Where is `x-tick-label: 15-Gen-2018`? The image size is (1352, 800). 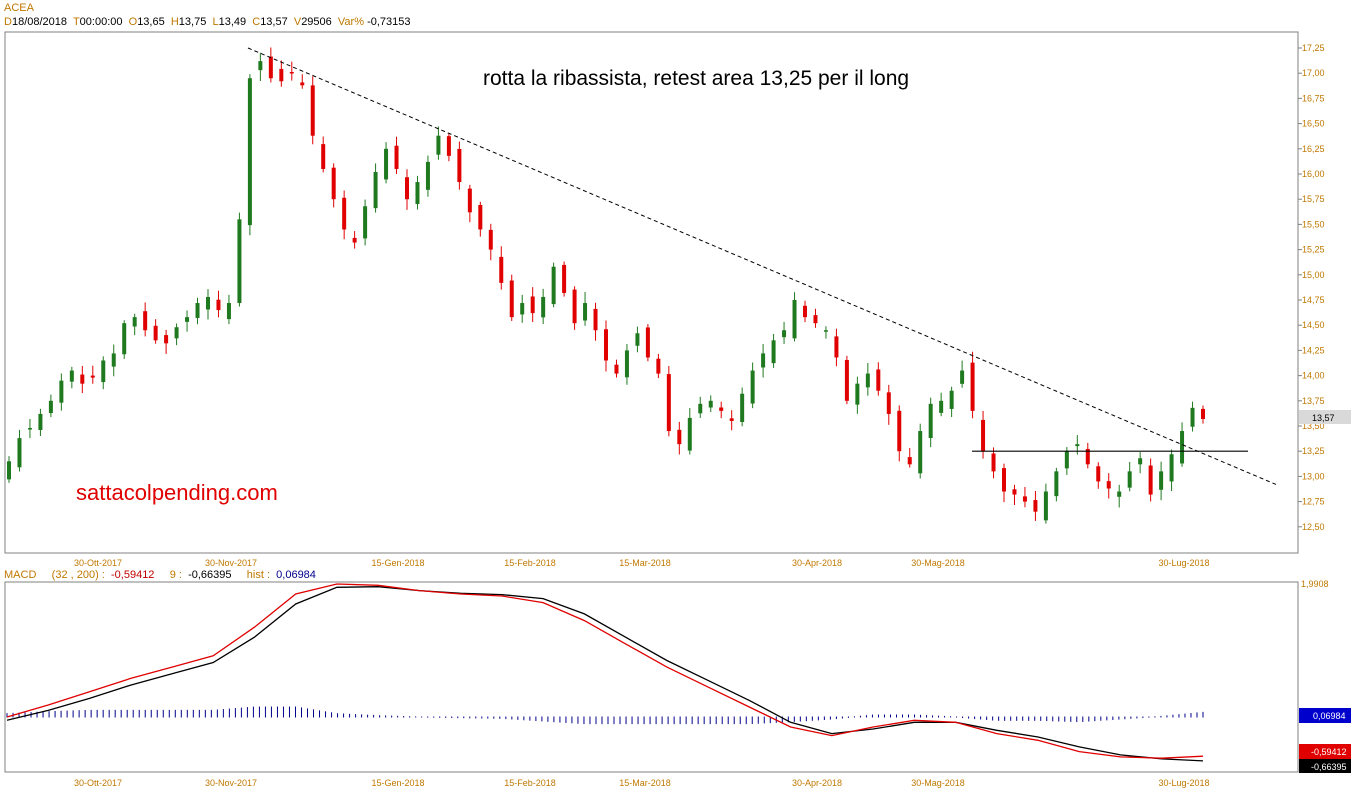
x-tick-label: 15-Gen-2018 is located at coordinates (397, 563).